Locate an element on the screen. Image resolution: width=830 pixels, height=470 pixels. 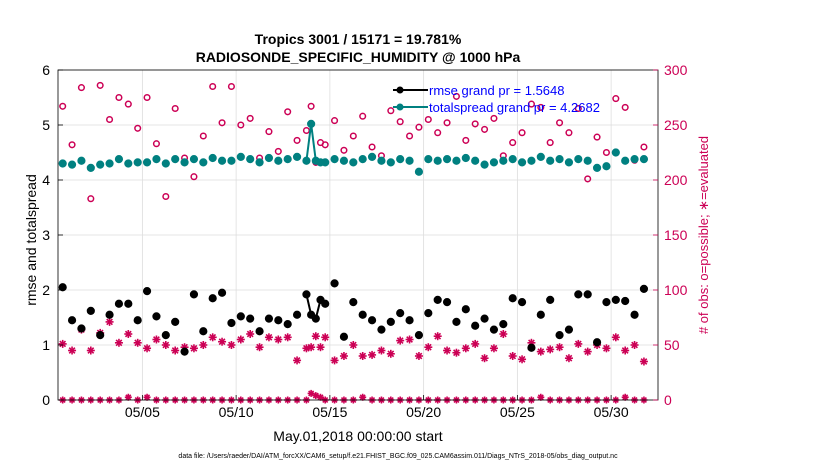
y-tick-label-left: 1 is located at coordinates (46, 345).